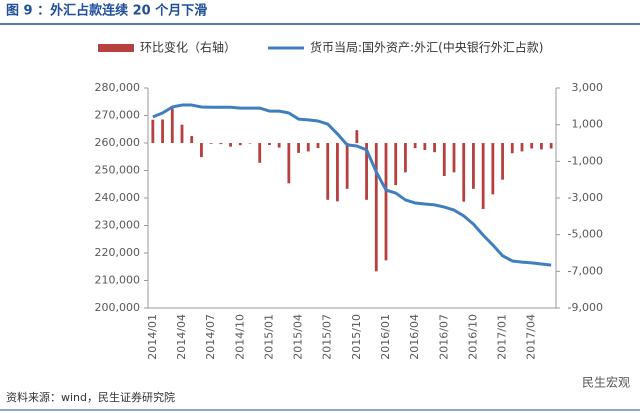 This screenshot has height=413, width=640. Describe the element at coordinates (585, 307) in the screenshot. I see `y2-tick-label: -9,000` at that location.